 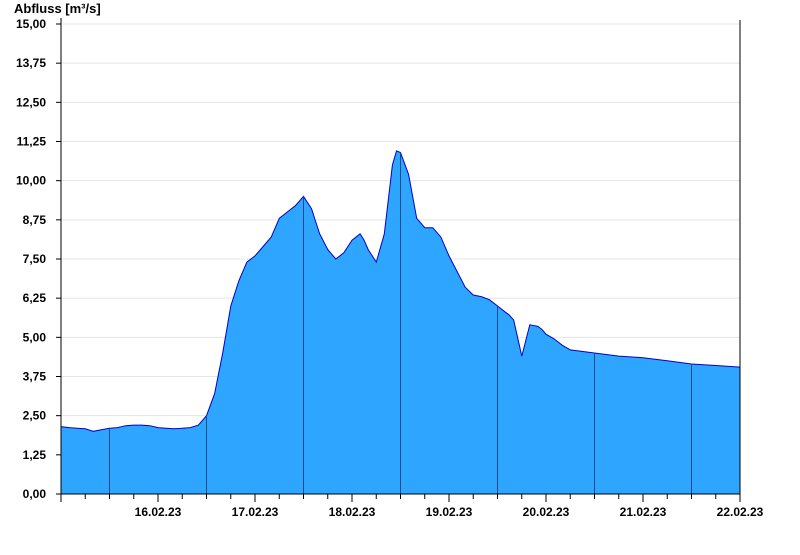 What do you see at coordinates (35, 337) in the screenshot?
I see `y-tick-label: 5,00` at bounding box center [35, 337].